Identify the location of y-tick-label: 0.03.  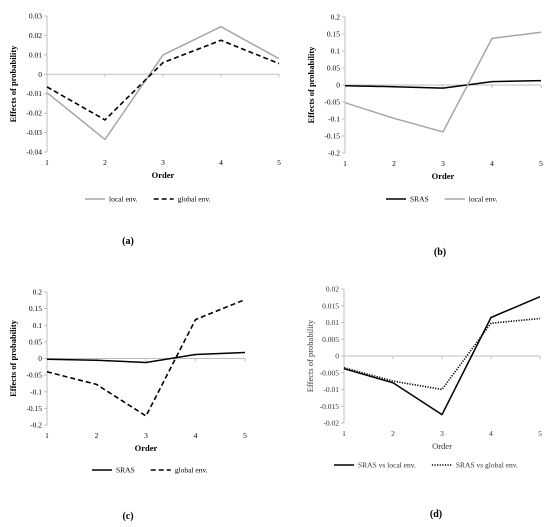
(35, 16).